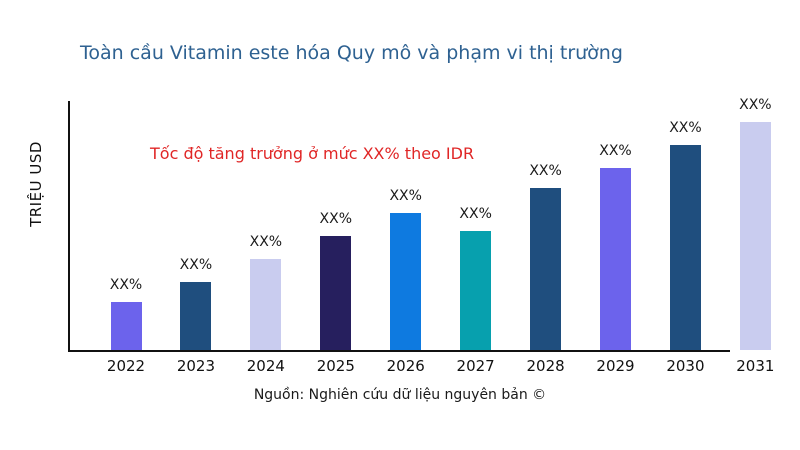 This screenshot has height=450, width=800. I want to click on x-tick-2025: 2025, so click(335, 366).